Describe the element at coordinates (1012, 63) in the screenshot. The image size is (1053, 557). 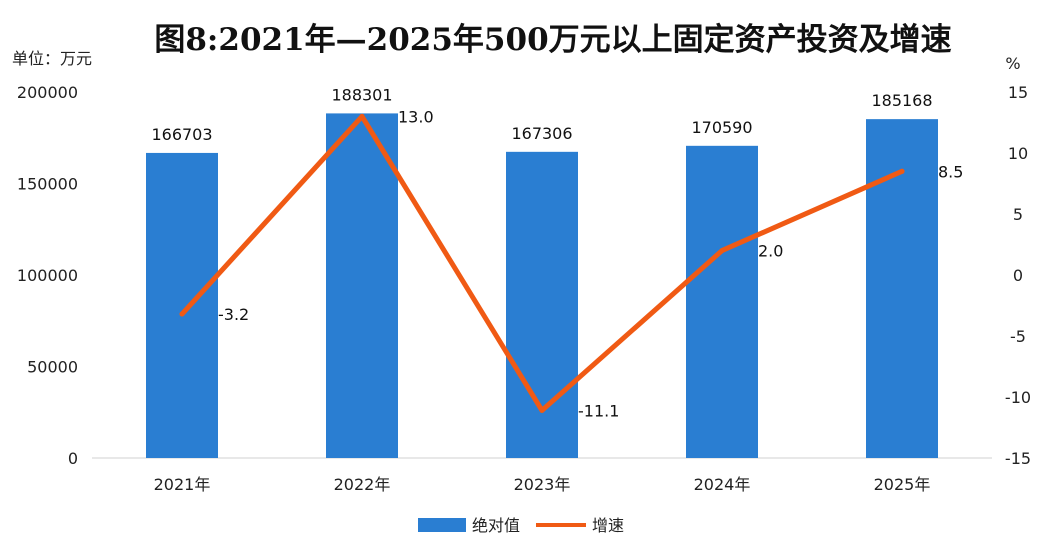
I see `right-axis-unit: %` at that location.